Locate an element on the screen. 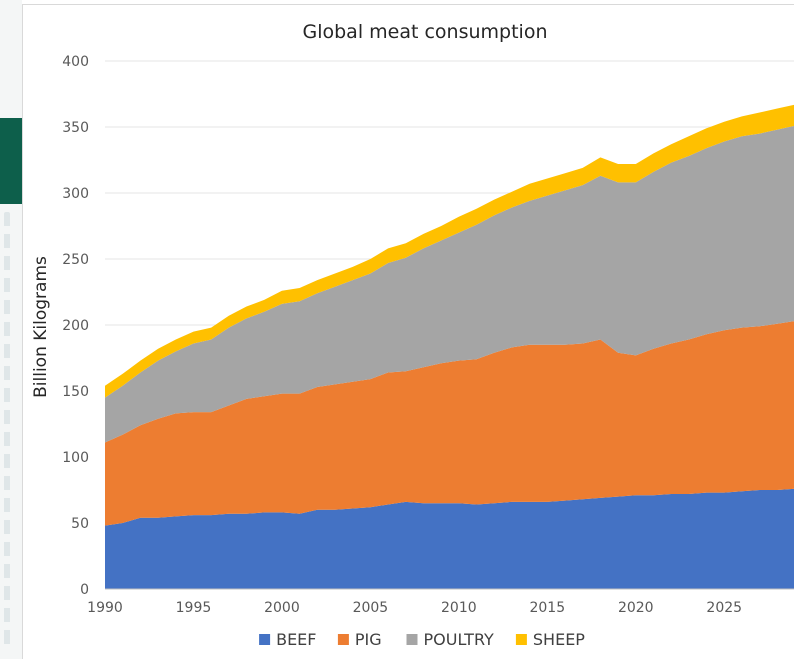 This screenshot has width=794, height=660. y-tick-label-200: 200 is located at coordinates (75, 326).